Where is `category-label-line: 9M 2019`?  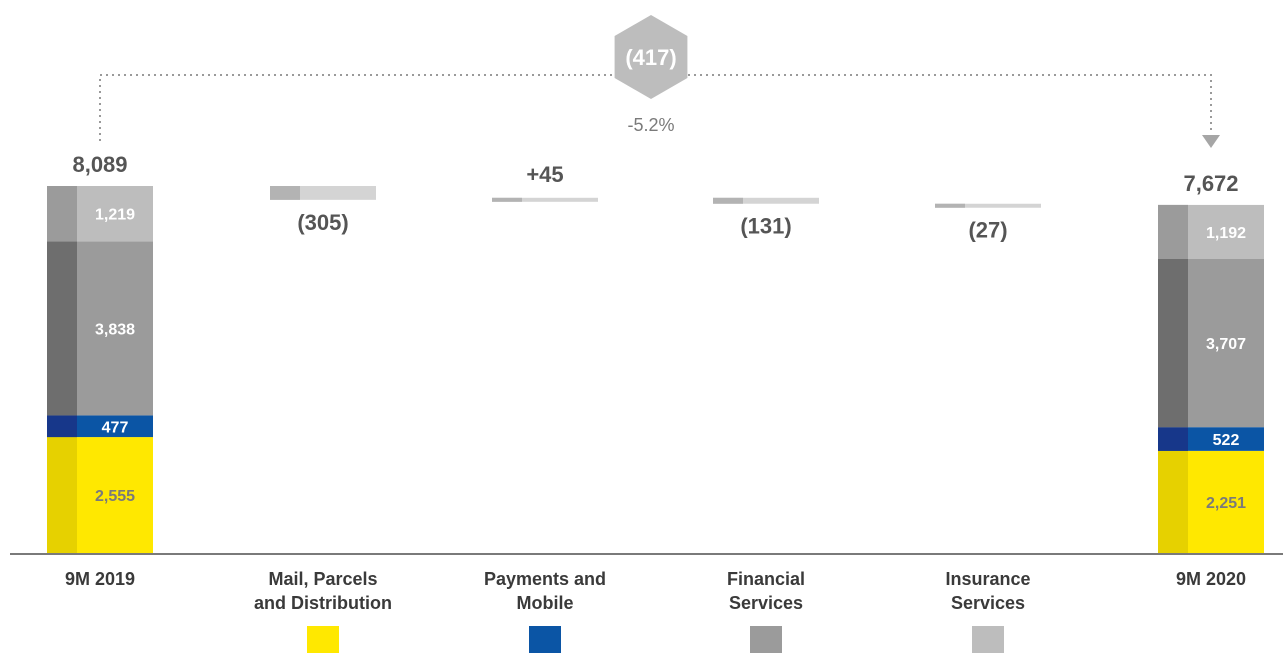
category-label-line: 9M 2019 is located at coordinates (100, 579).